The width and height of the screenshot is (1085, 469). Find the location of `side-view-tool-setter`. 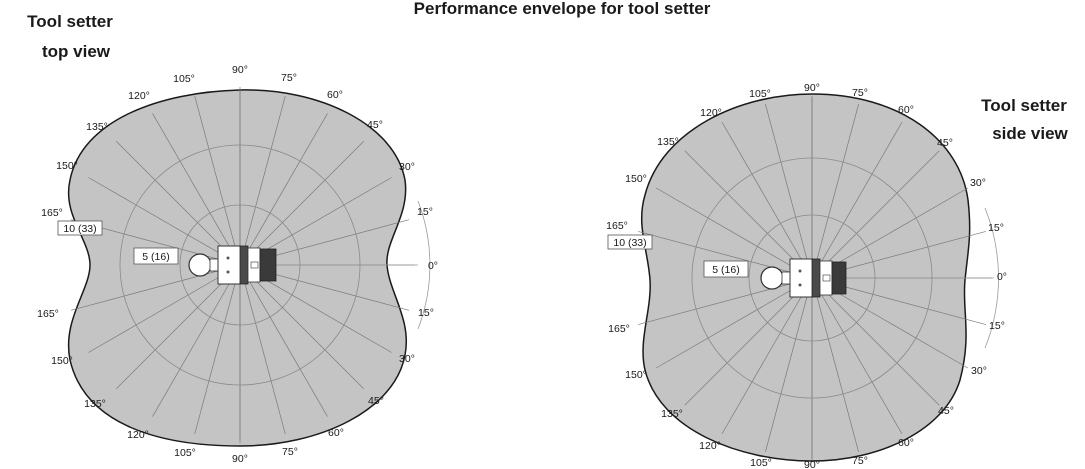

side-view-tool-setter is located at coordinates (803, 278).